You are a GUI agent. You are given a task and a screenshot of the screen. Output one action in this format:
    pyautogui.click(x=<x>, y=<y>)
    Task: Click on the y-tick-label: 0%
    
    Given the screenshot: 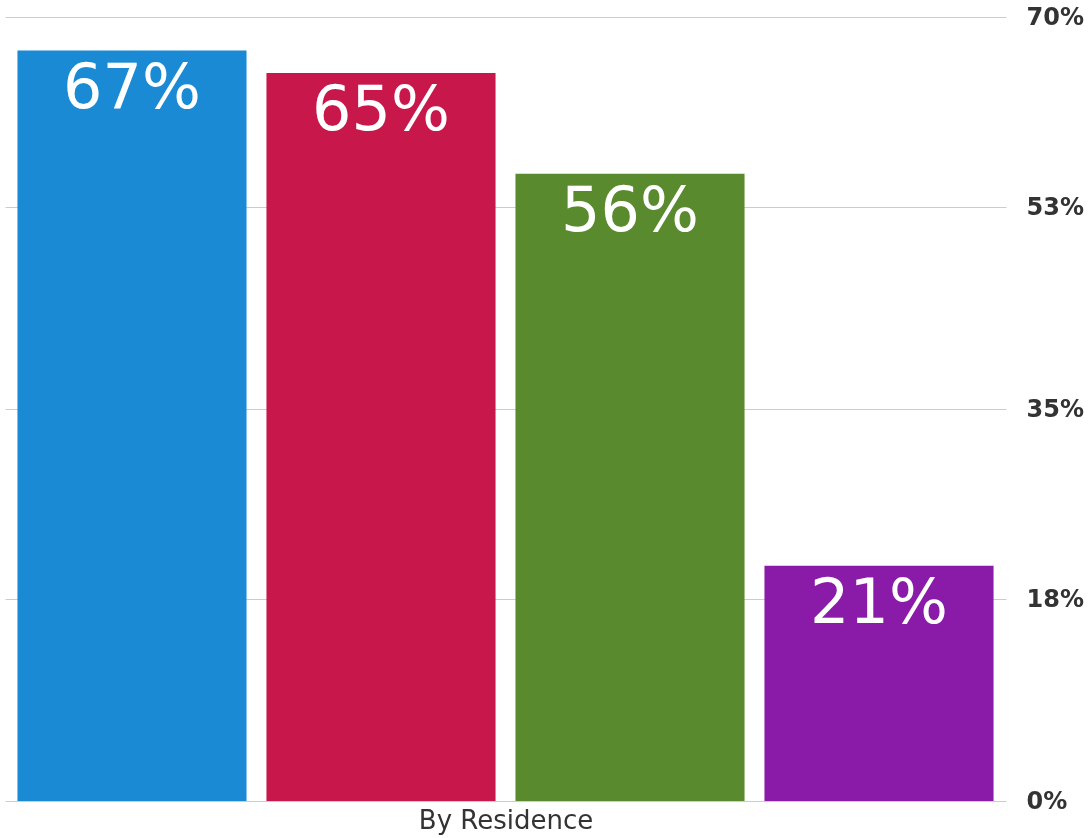 What is the action you would take?
    pyautogui.click(x=1047, y=800)
    